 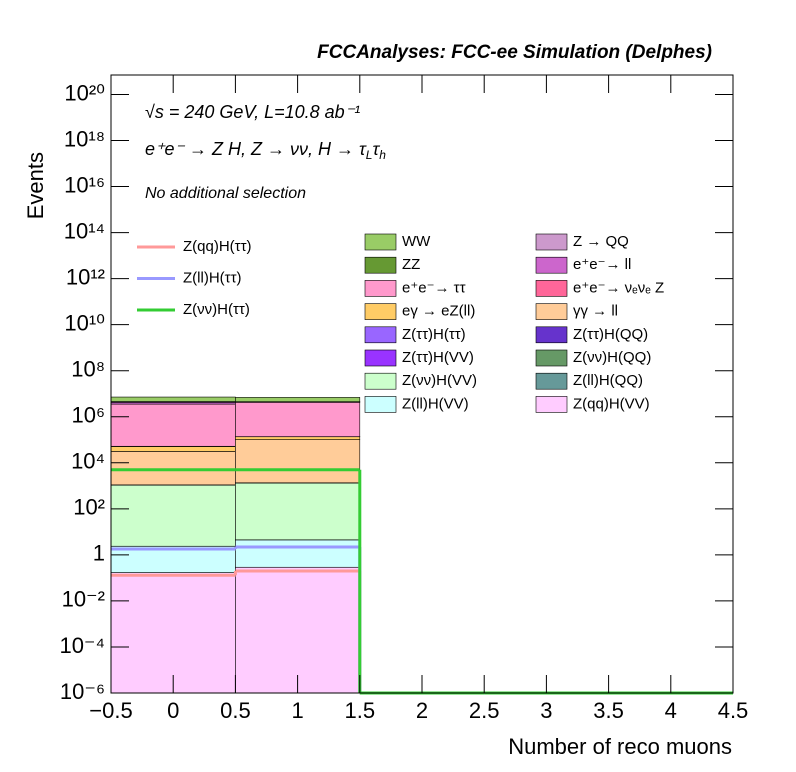 I want to click on legend-label: Z(ττ)H(VV), so click(x=438, y=357).